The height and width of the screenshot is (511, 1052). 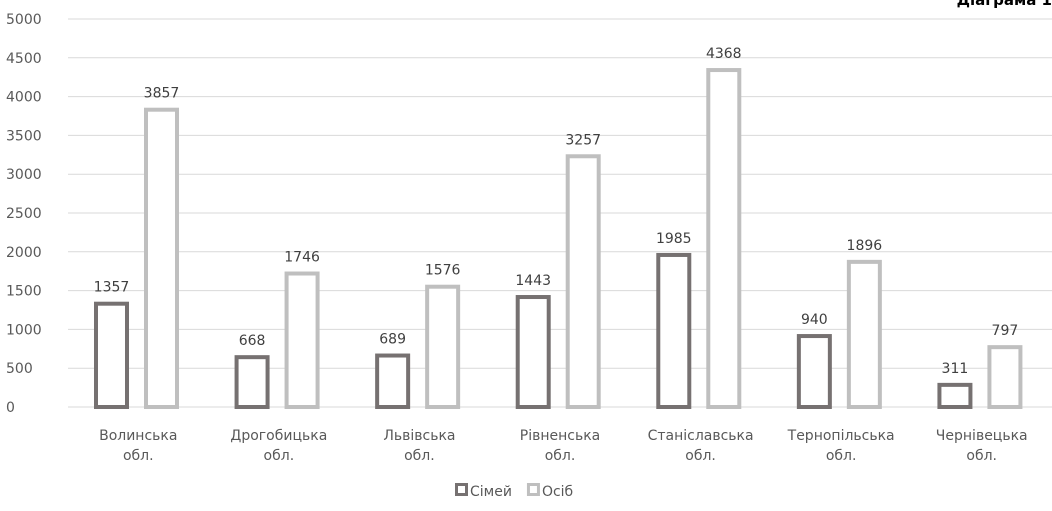 I want to click on data-label-osib-1: 1746, so click(x=302, y=258).